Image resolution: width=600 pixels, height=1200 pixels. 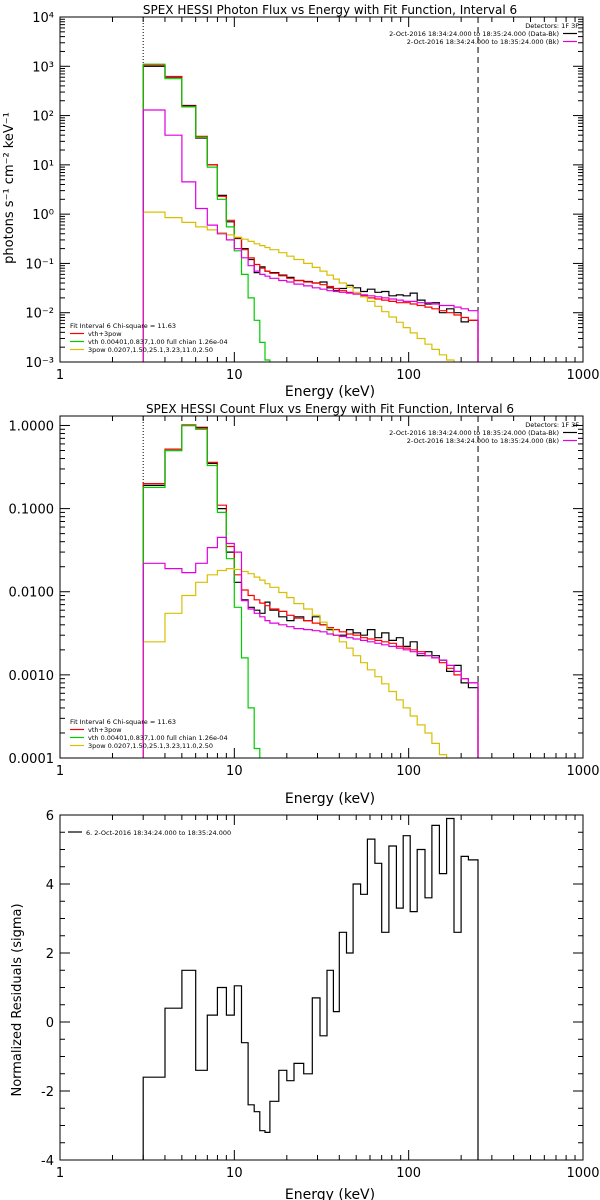 What do you see at coordinates (39, 363) in the screenshot?
I see `photon-flux-y-tick-label: 10⁻³` at bounding box center [39, 363].